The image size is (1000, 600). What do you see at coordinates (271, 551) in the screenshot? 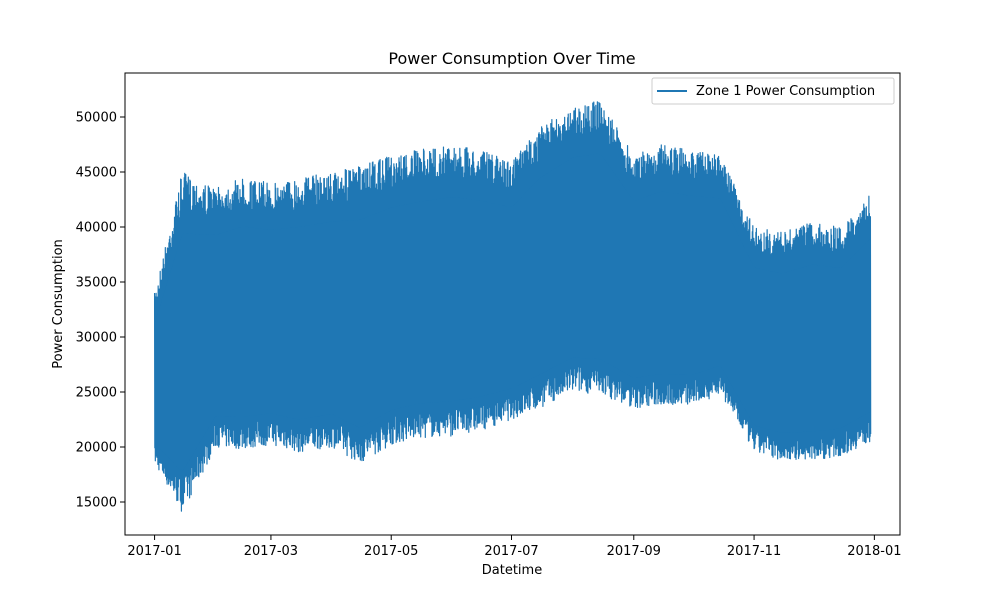
I see `x-tick-label: 2017-03` at bounding box center [271, 551].